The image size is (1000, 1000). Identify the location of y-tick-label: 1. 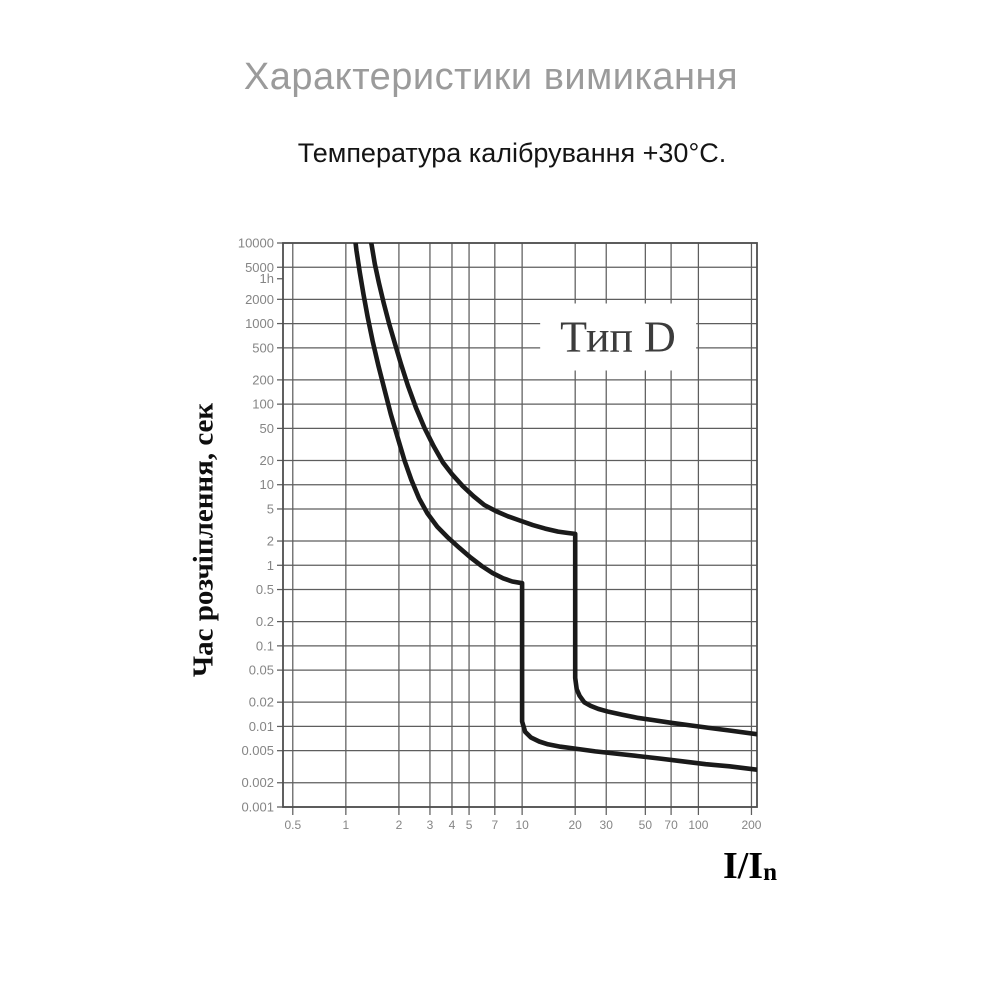
(270, 565).